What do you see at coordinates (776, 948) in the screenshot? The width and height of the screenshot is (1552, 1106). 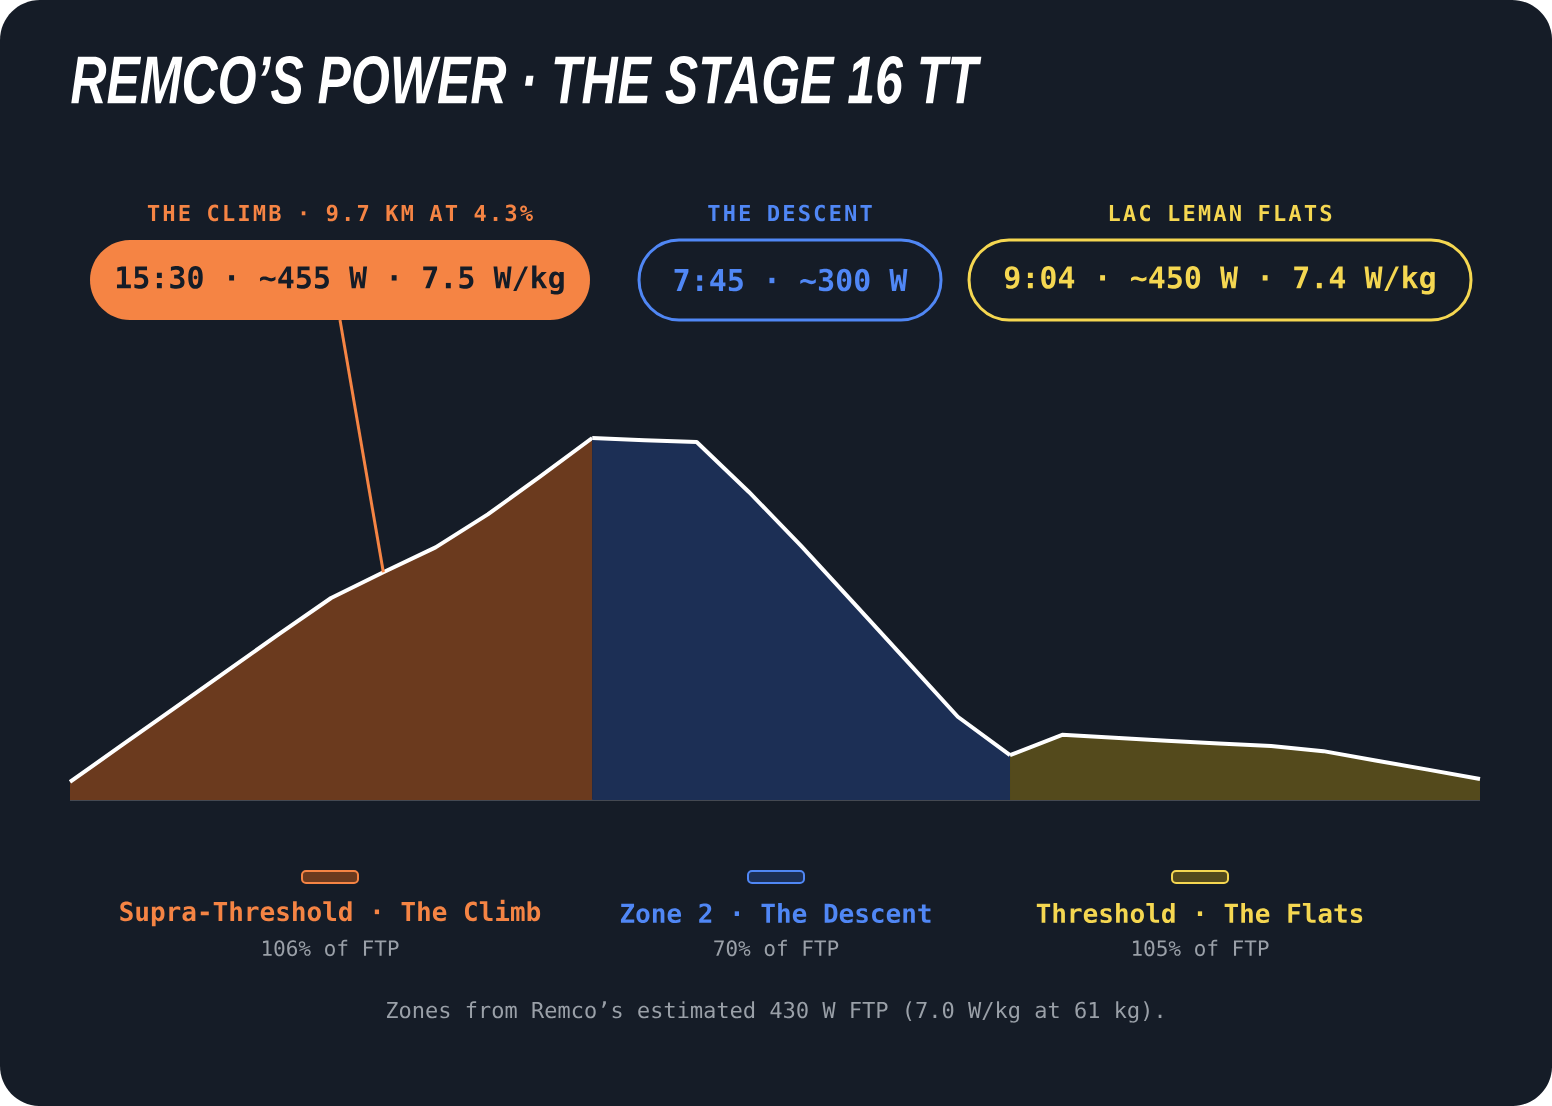 I see `text: 70% of FTP` at bounding box center [776, 948].